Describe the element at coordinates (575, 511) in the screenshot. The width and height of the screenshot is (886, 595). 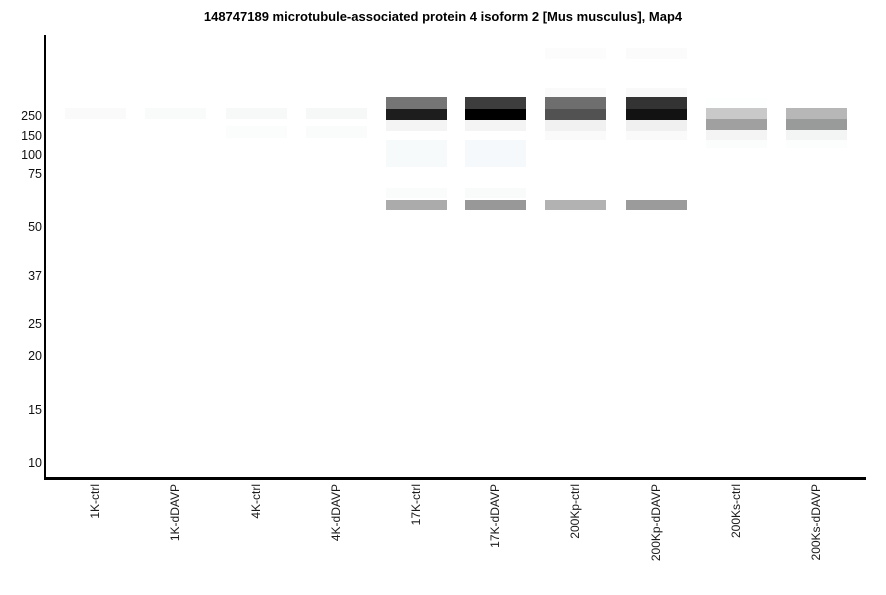
I see `lane-label-200Kp-ctrl: 200Kp-ctrl` at that location.